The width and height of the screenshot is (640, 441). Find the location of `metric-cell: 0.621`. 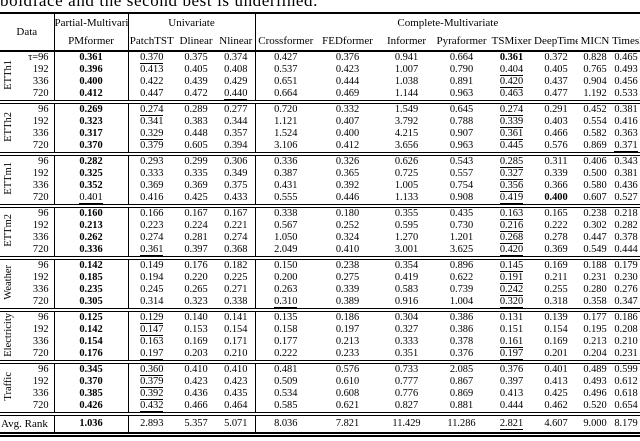

metric-cell: 0.621 is located at coordinates (347, 407).